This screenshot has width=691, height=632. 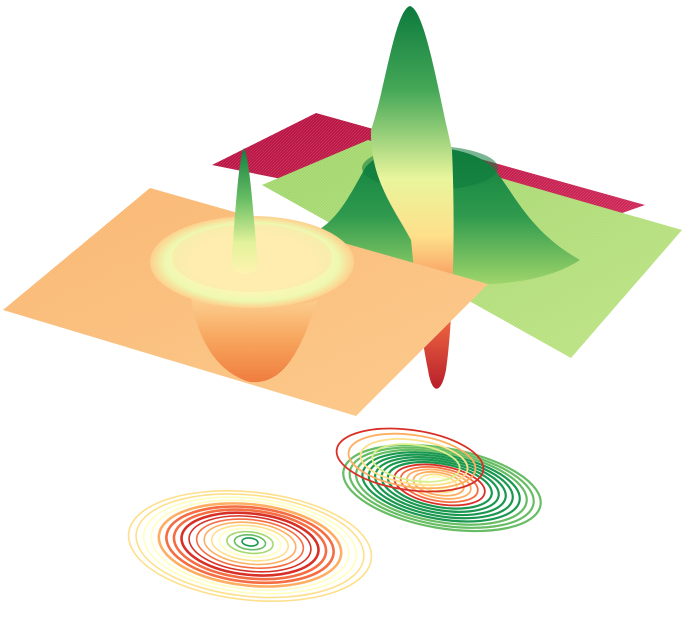 I want to click on contour-set-middle, so click(x=438, y=480).